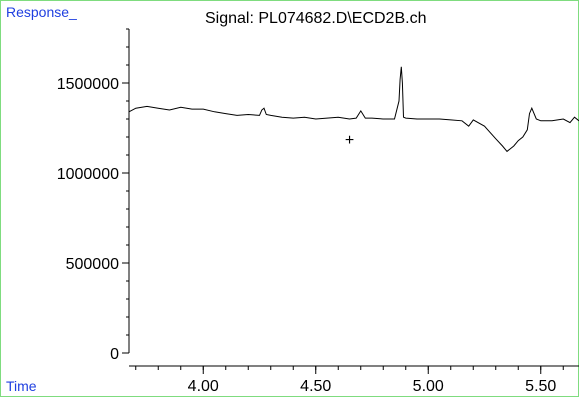  I want to click on y-tick-label: 0, so click(114, 354).